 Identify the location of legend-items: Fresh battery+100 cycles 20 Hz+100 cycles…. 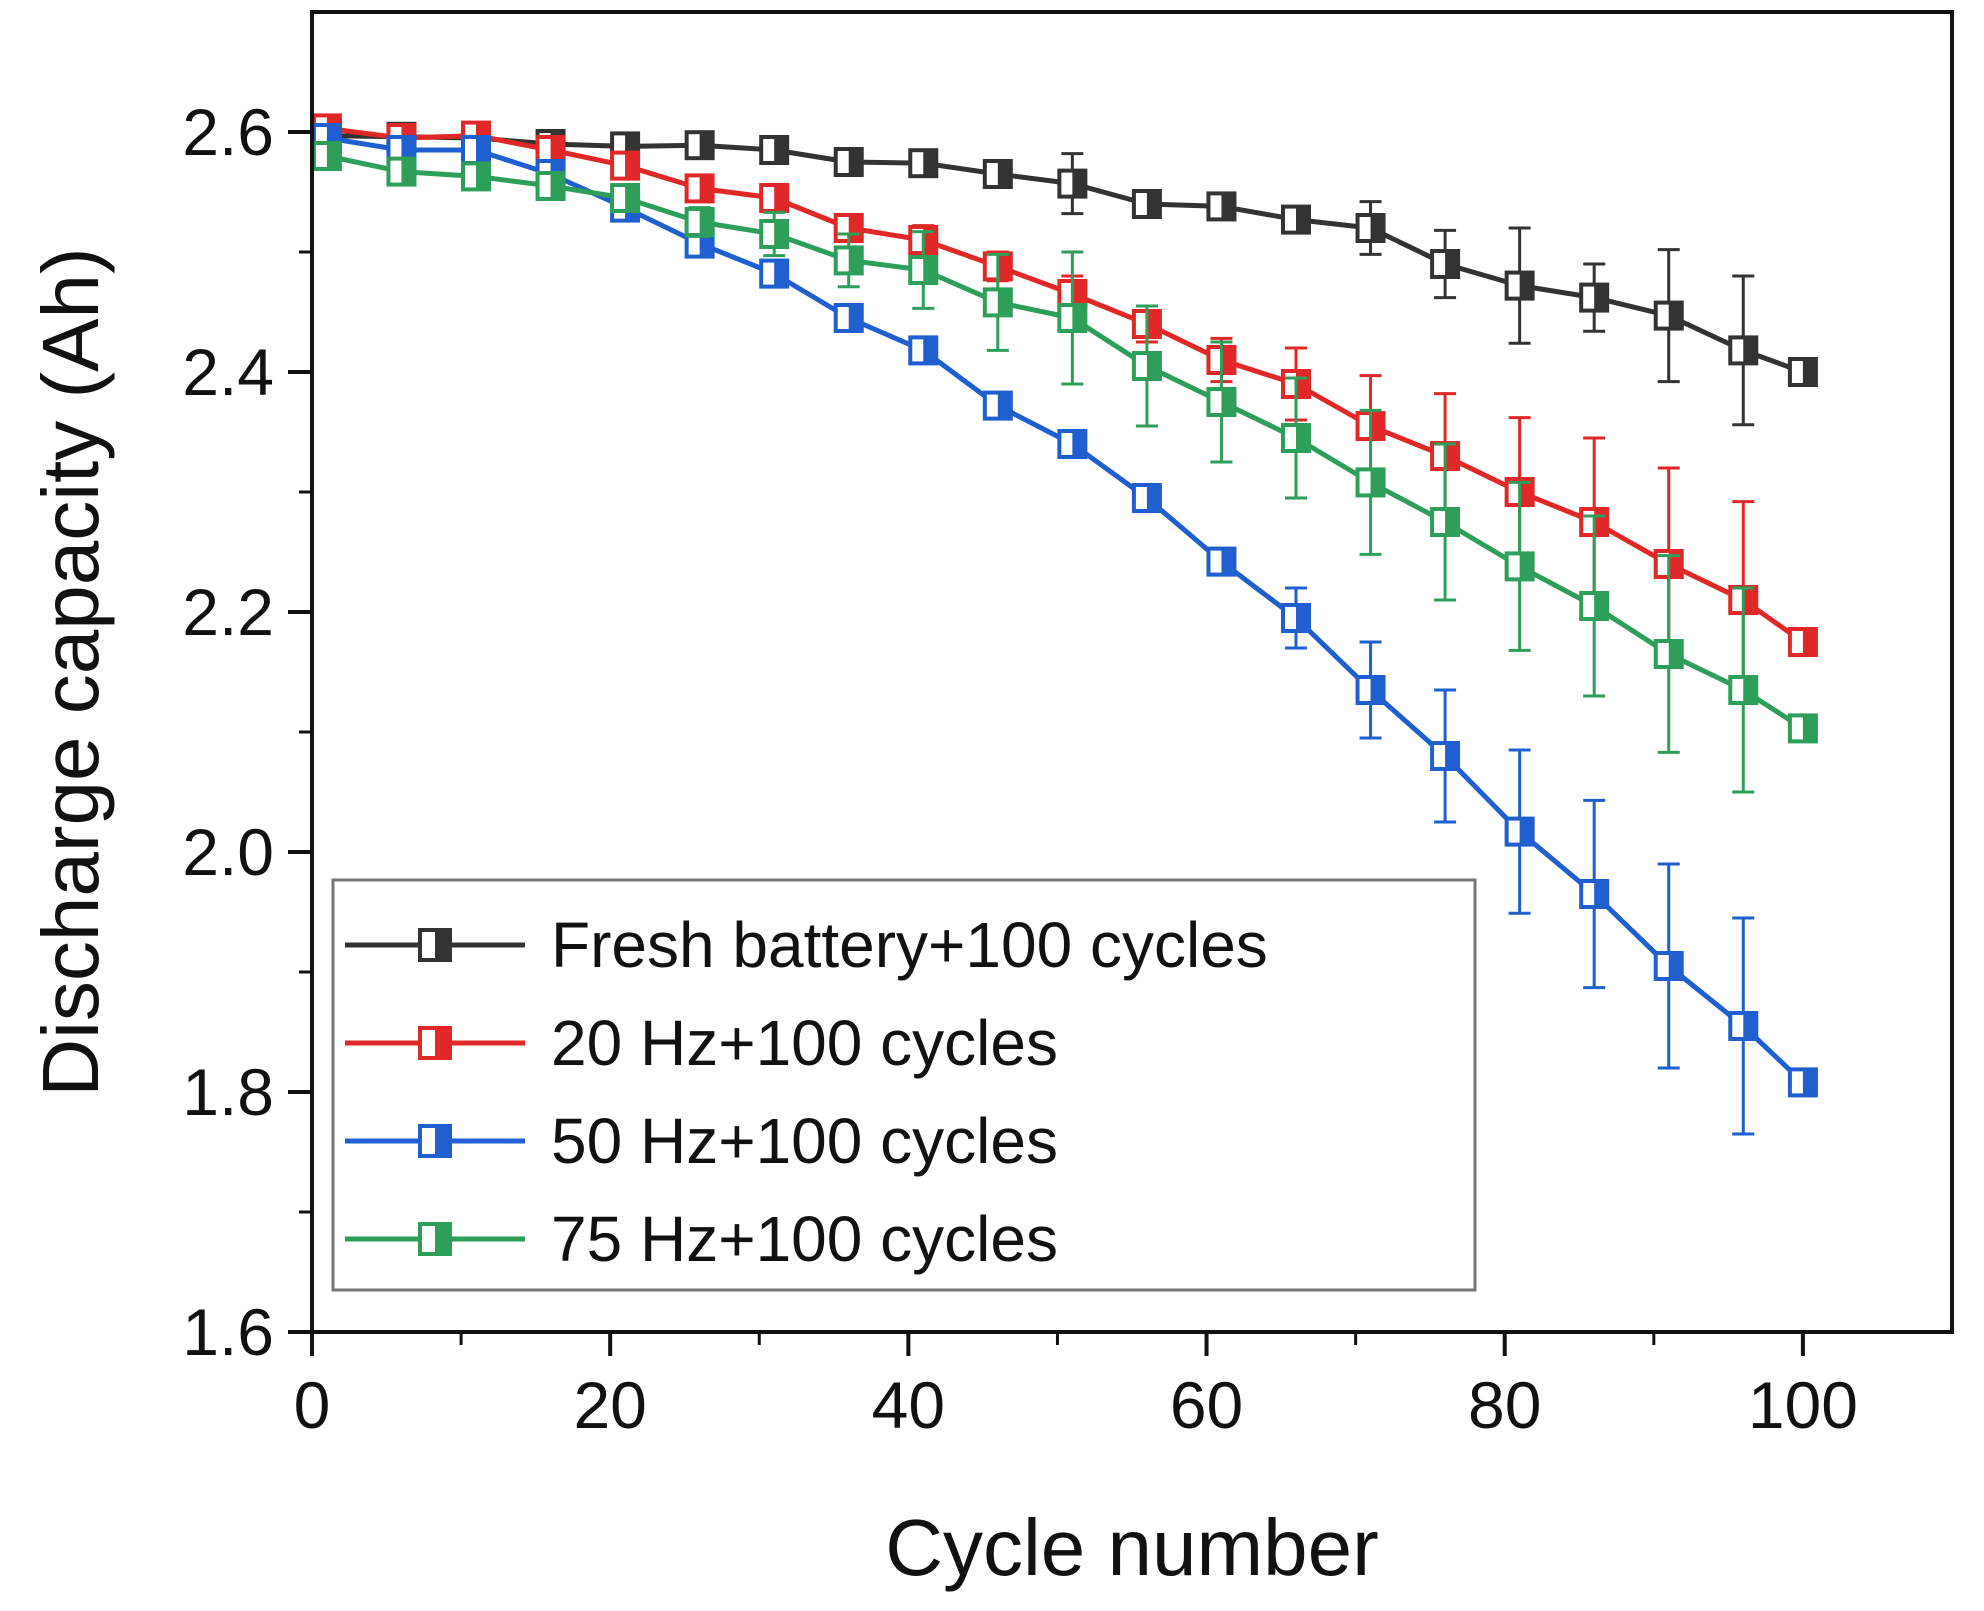
(806, 1092).